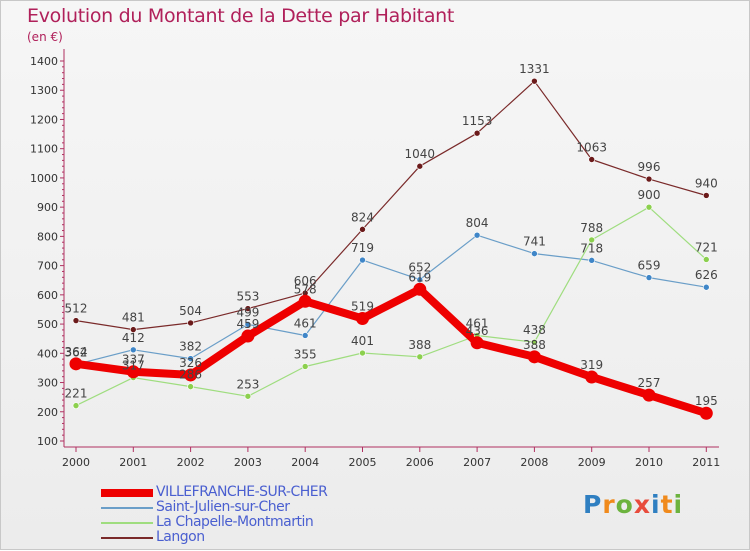 The height and width of the screenshot is (551, 750). What do you see at coordinates (44, 178) in the screenshot?
I see `y-tick-label: 1000` at bounding box center [44, 178].